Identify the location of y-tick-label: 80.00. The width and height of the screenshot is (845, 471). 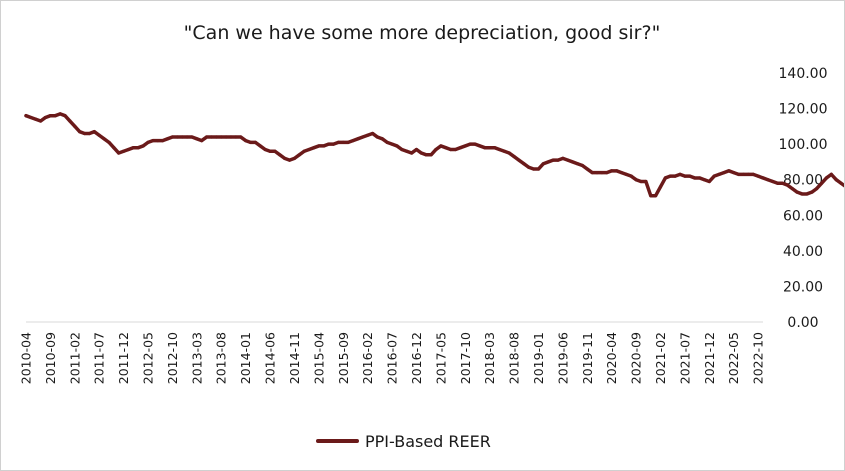
(803, 181).